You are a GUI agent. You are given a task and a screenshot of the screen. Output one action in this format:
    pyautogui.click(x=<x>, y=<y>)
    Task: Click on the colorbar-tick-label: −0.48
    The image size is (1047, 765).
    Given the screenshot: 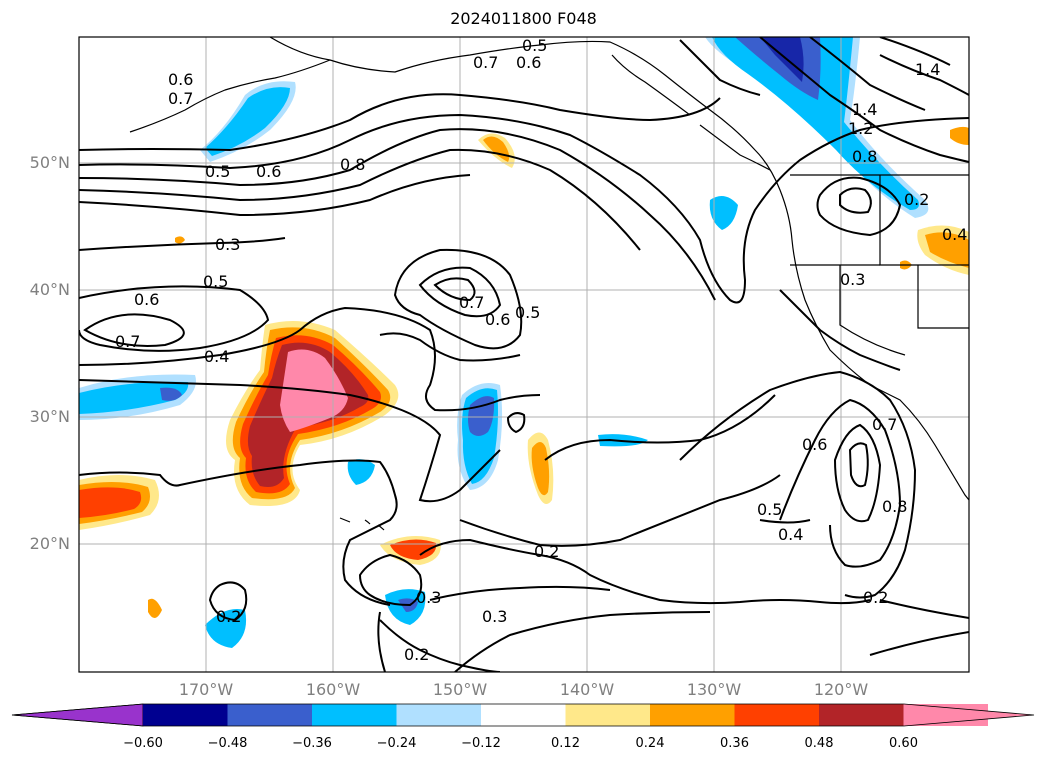 What is the action you would take?
    pyautogui.click(x=227, y=743)
    